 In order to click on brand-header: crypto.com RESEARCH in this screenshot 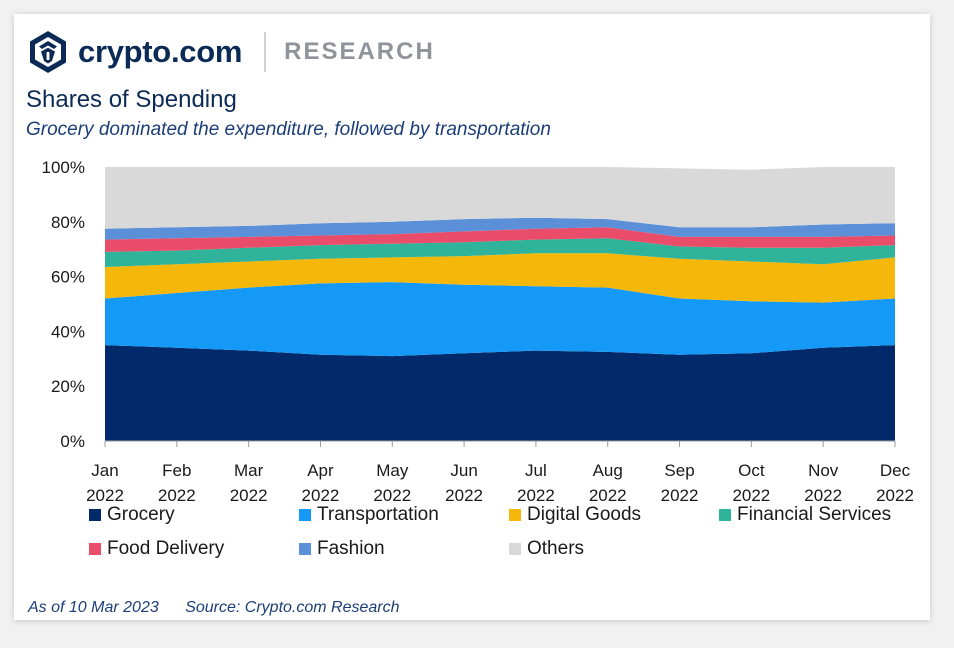, I will do `click(231, 52)`.